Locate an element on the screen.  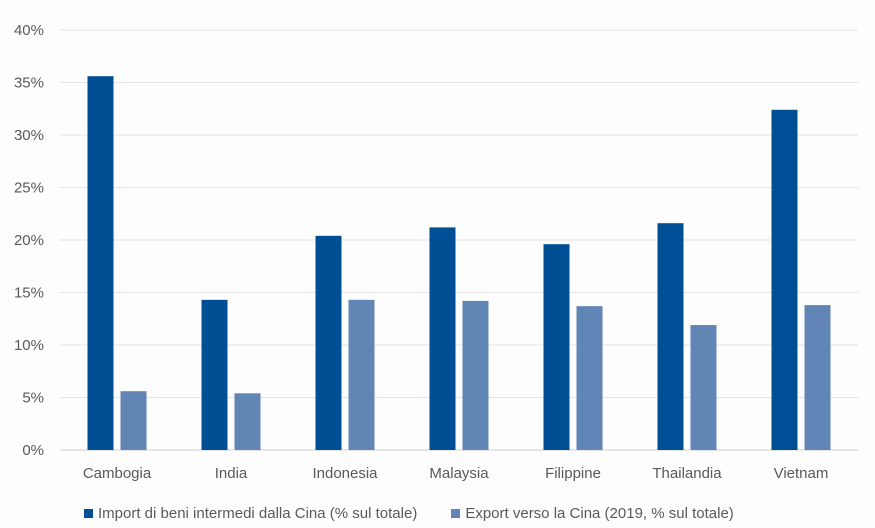
legend-swatch-import is located at coordinates (88, 513).